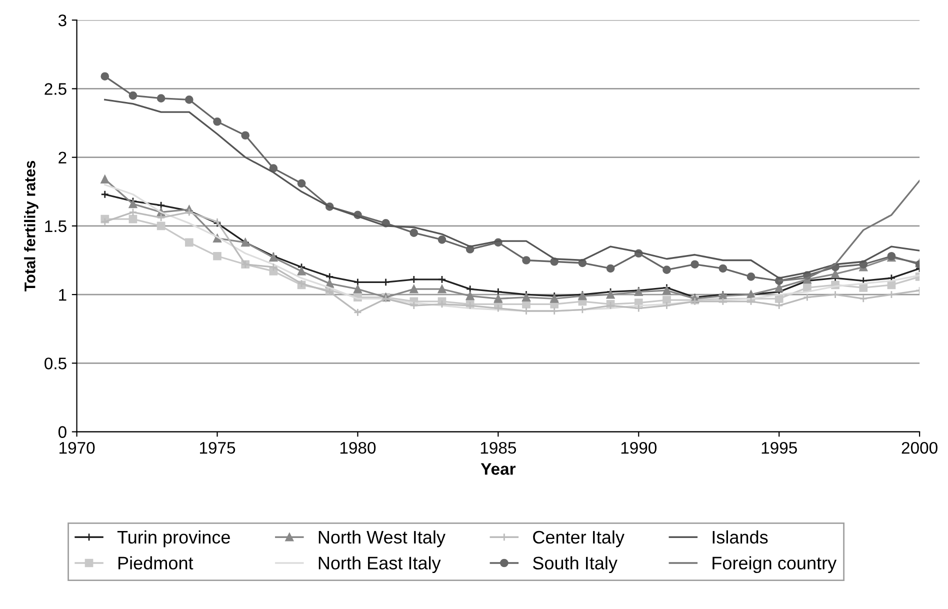 The width and height of the screenshot is (948, 609). What do you see at coordinates (774, 565) in the screenshot?
I see `legend-label: Foreign country` at bounding box center [774, 565].